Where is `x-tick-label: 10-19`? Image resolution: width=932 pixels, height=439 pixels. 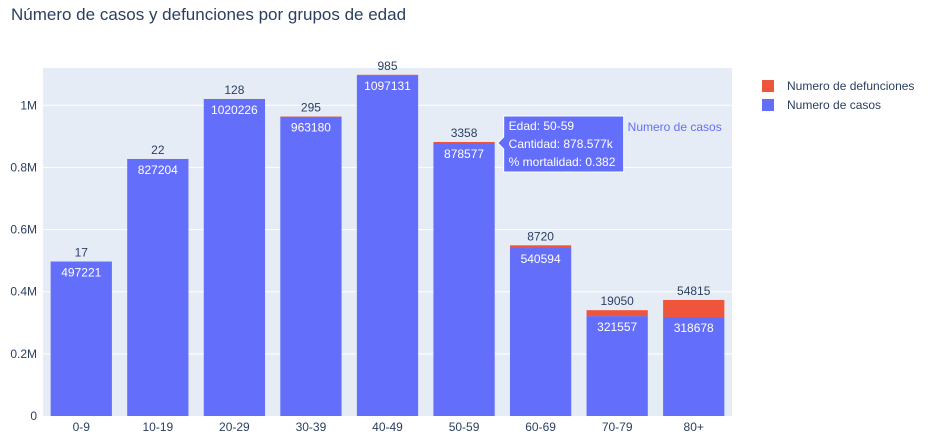 x-tick-label: 10-19 is located at coordinates (157, 427).